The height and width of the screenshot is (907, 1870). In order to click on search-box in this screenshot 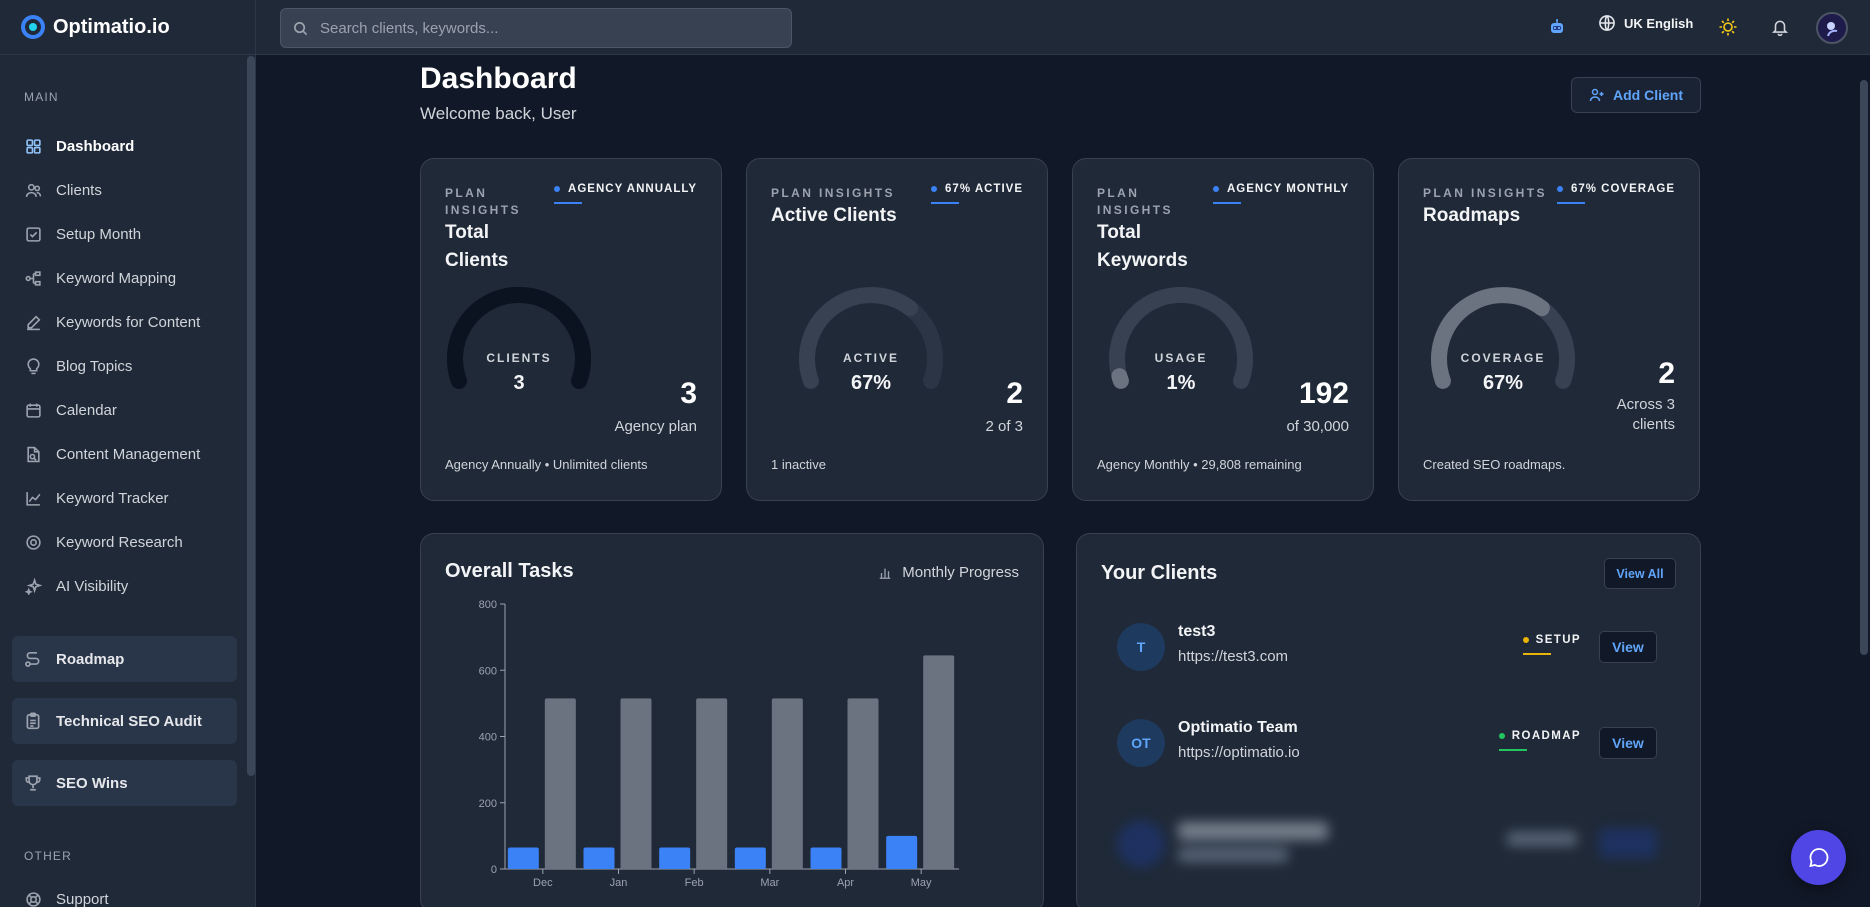, I will do `click(536, 28)`.